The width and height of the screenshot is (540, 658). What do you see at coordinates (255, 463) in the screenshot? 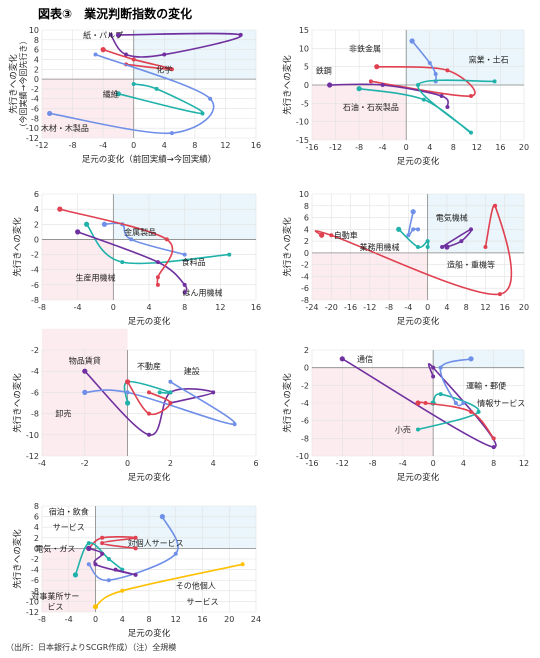
I see `x-tick-label: 6` at bounding box center [255, 463].